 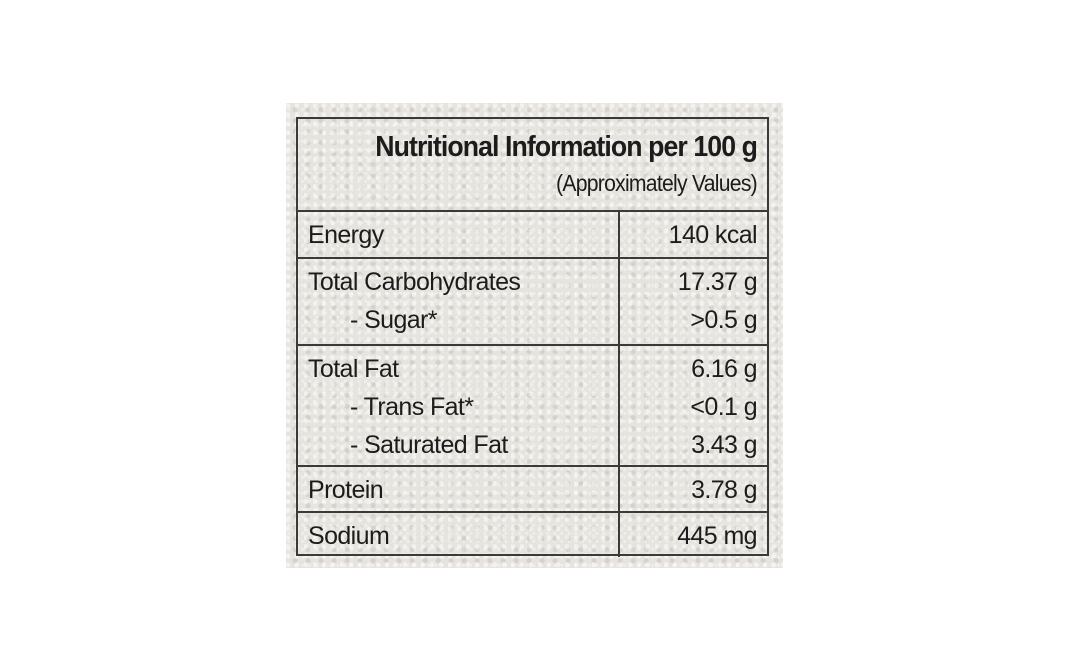 I want to click on value-cell: 6.16 g <0.1 g 3.43 g, so click(x=693, y=405).